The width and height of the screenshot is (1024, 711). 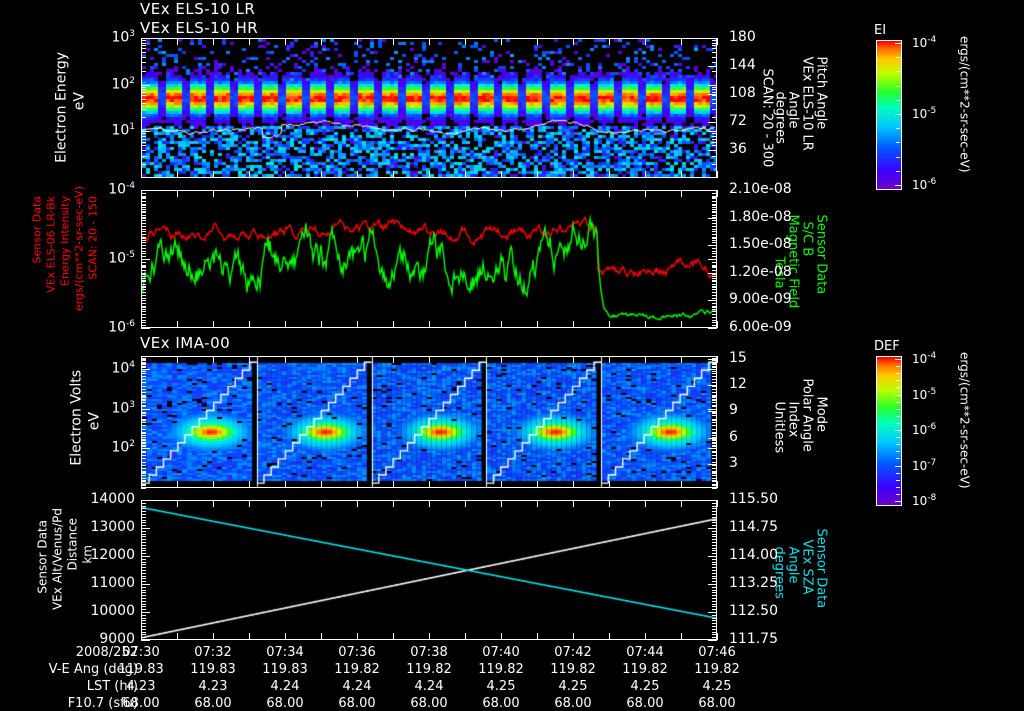 I want to click on panel1-colorbar-title: EI, so click(x=880, y=30).